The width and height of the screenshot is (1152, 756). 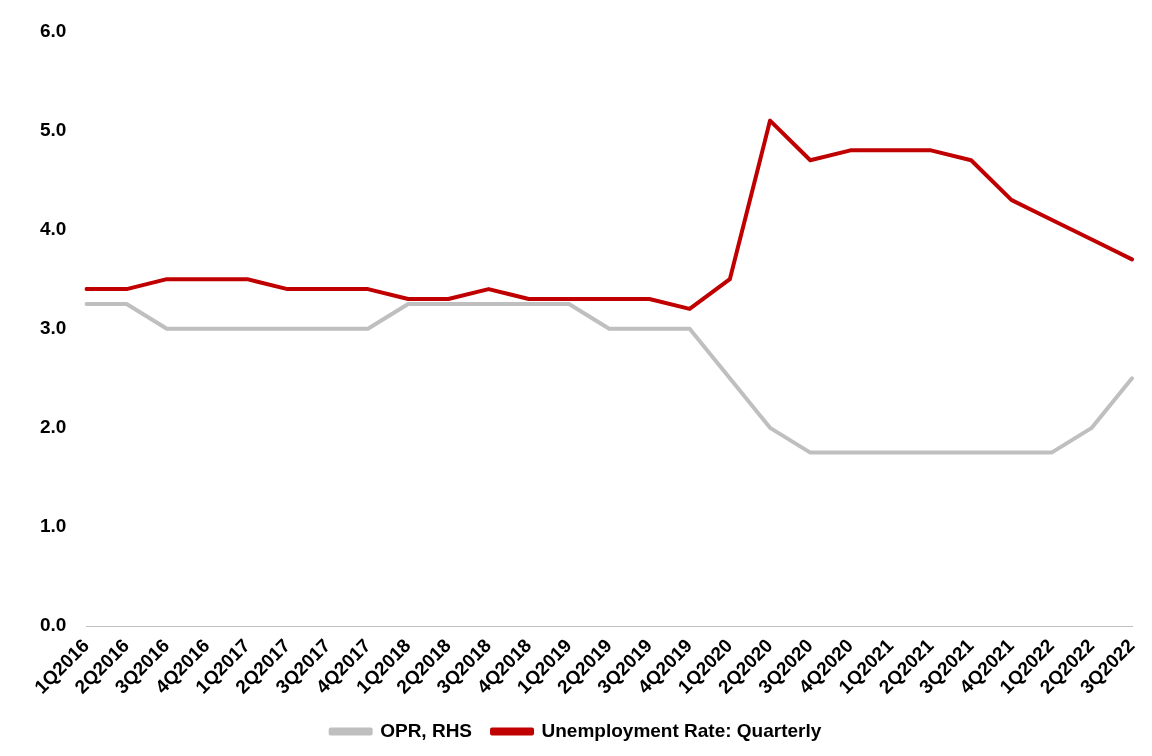 What do you see at coordinates (426, 730) in the screenshot?
I see `legend-label: OPR, RHS` at bounding box center [426, 730].